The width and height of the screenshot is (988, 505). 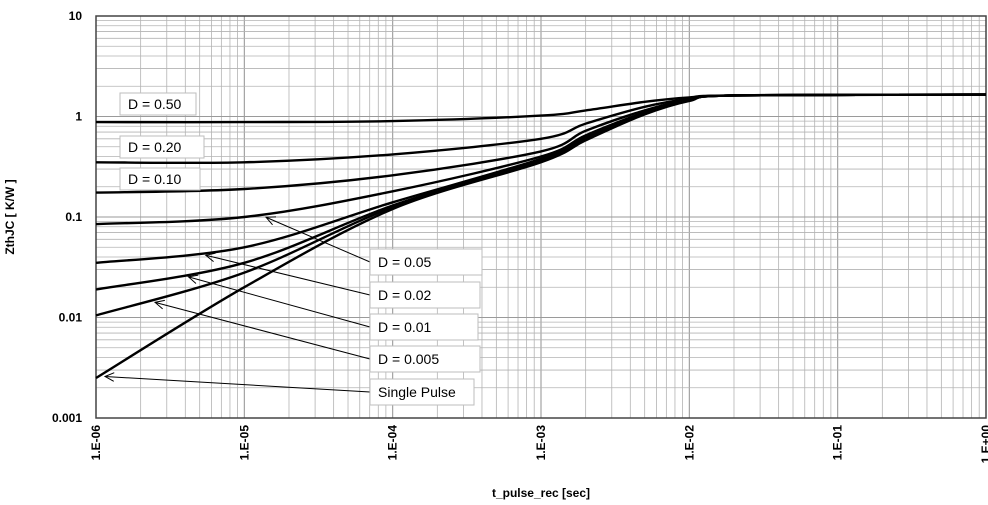 What do you see at coordinates (983, 444) in the screenshot?
I see `x-tick-label: 1.E+00` at bounding box center [983, 444].